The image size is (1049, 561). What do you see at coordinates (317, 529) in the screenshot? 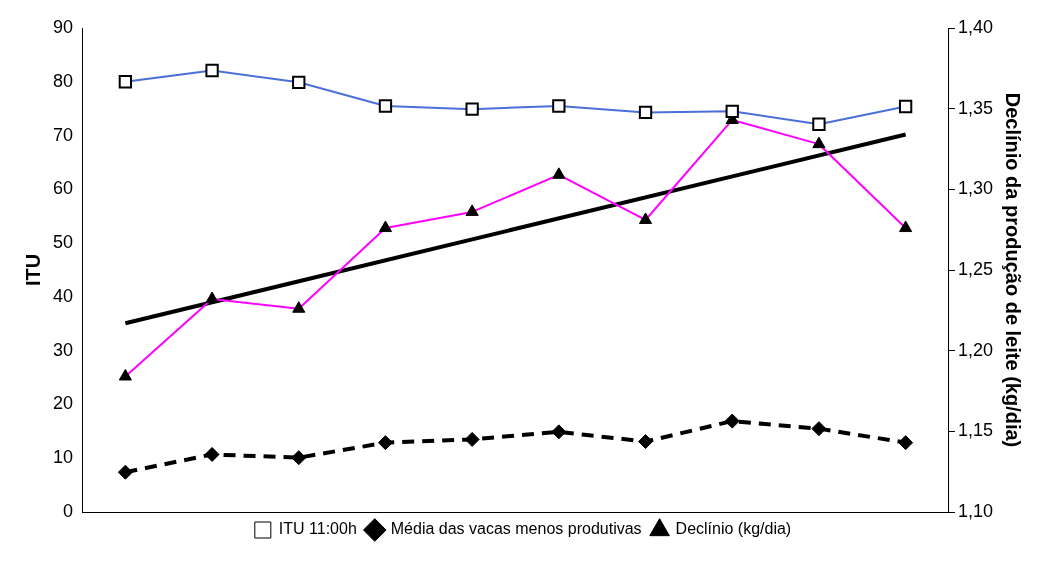
I see `legend-label: ITU 11:00h` at bounding box center [317, 529].